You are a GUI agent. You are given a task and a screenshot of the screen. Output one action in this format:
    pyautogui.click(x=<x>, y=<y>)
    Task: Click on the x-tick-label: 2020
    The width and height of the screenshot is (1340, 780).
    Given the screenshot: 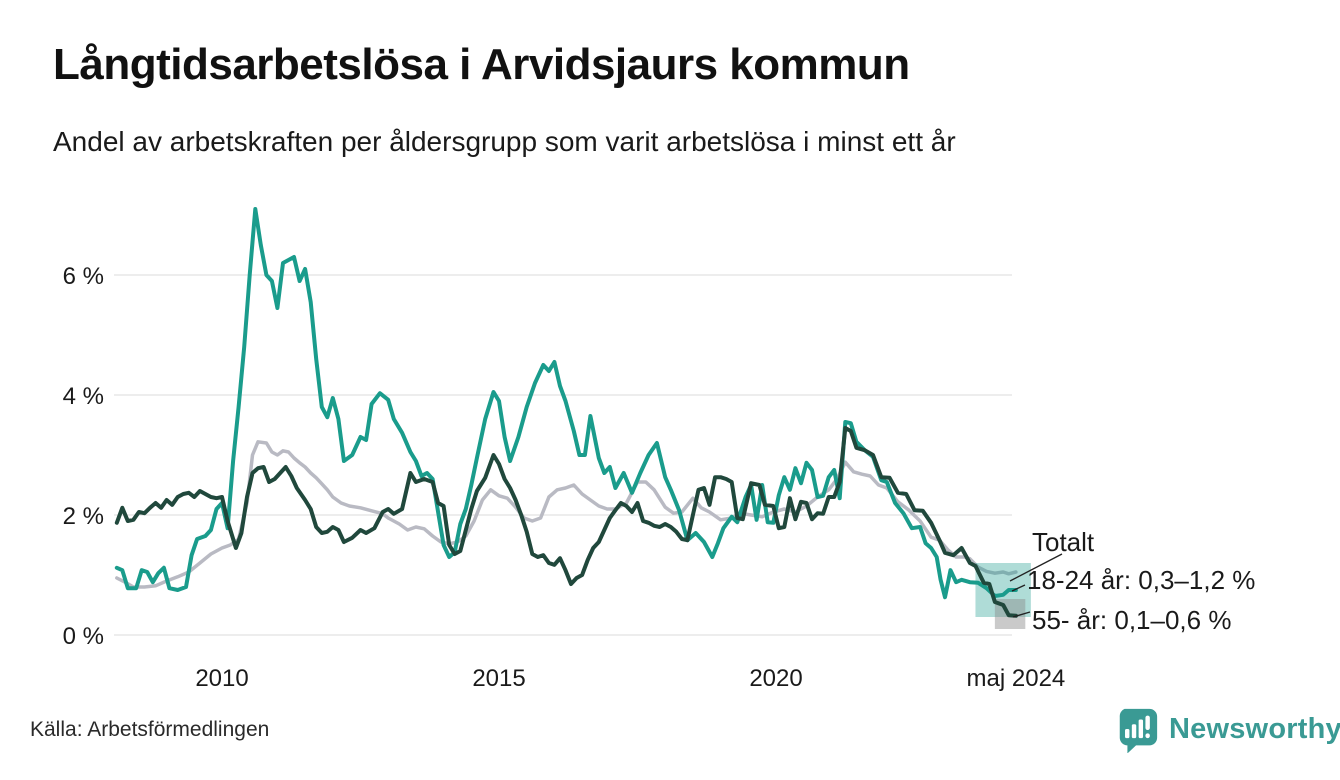 What is the action you would take?
    pyautogui.click(x=775, y=678)
    